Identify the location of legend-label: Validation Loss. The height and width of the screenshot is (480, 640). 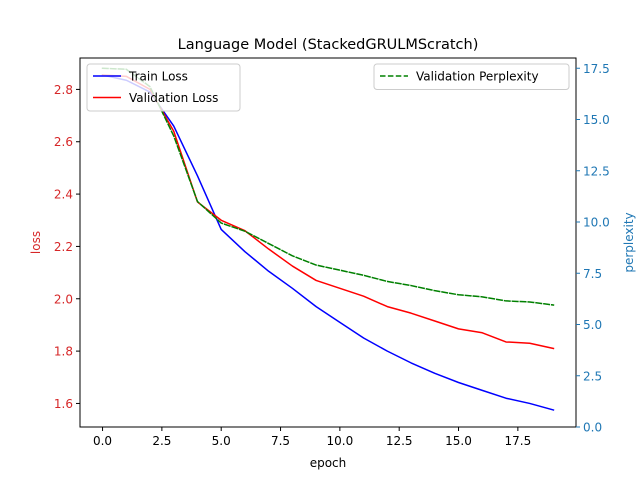
(173, 98).